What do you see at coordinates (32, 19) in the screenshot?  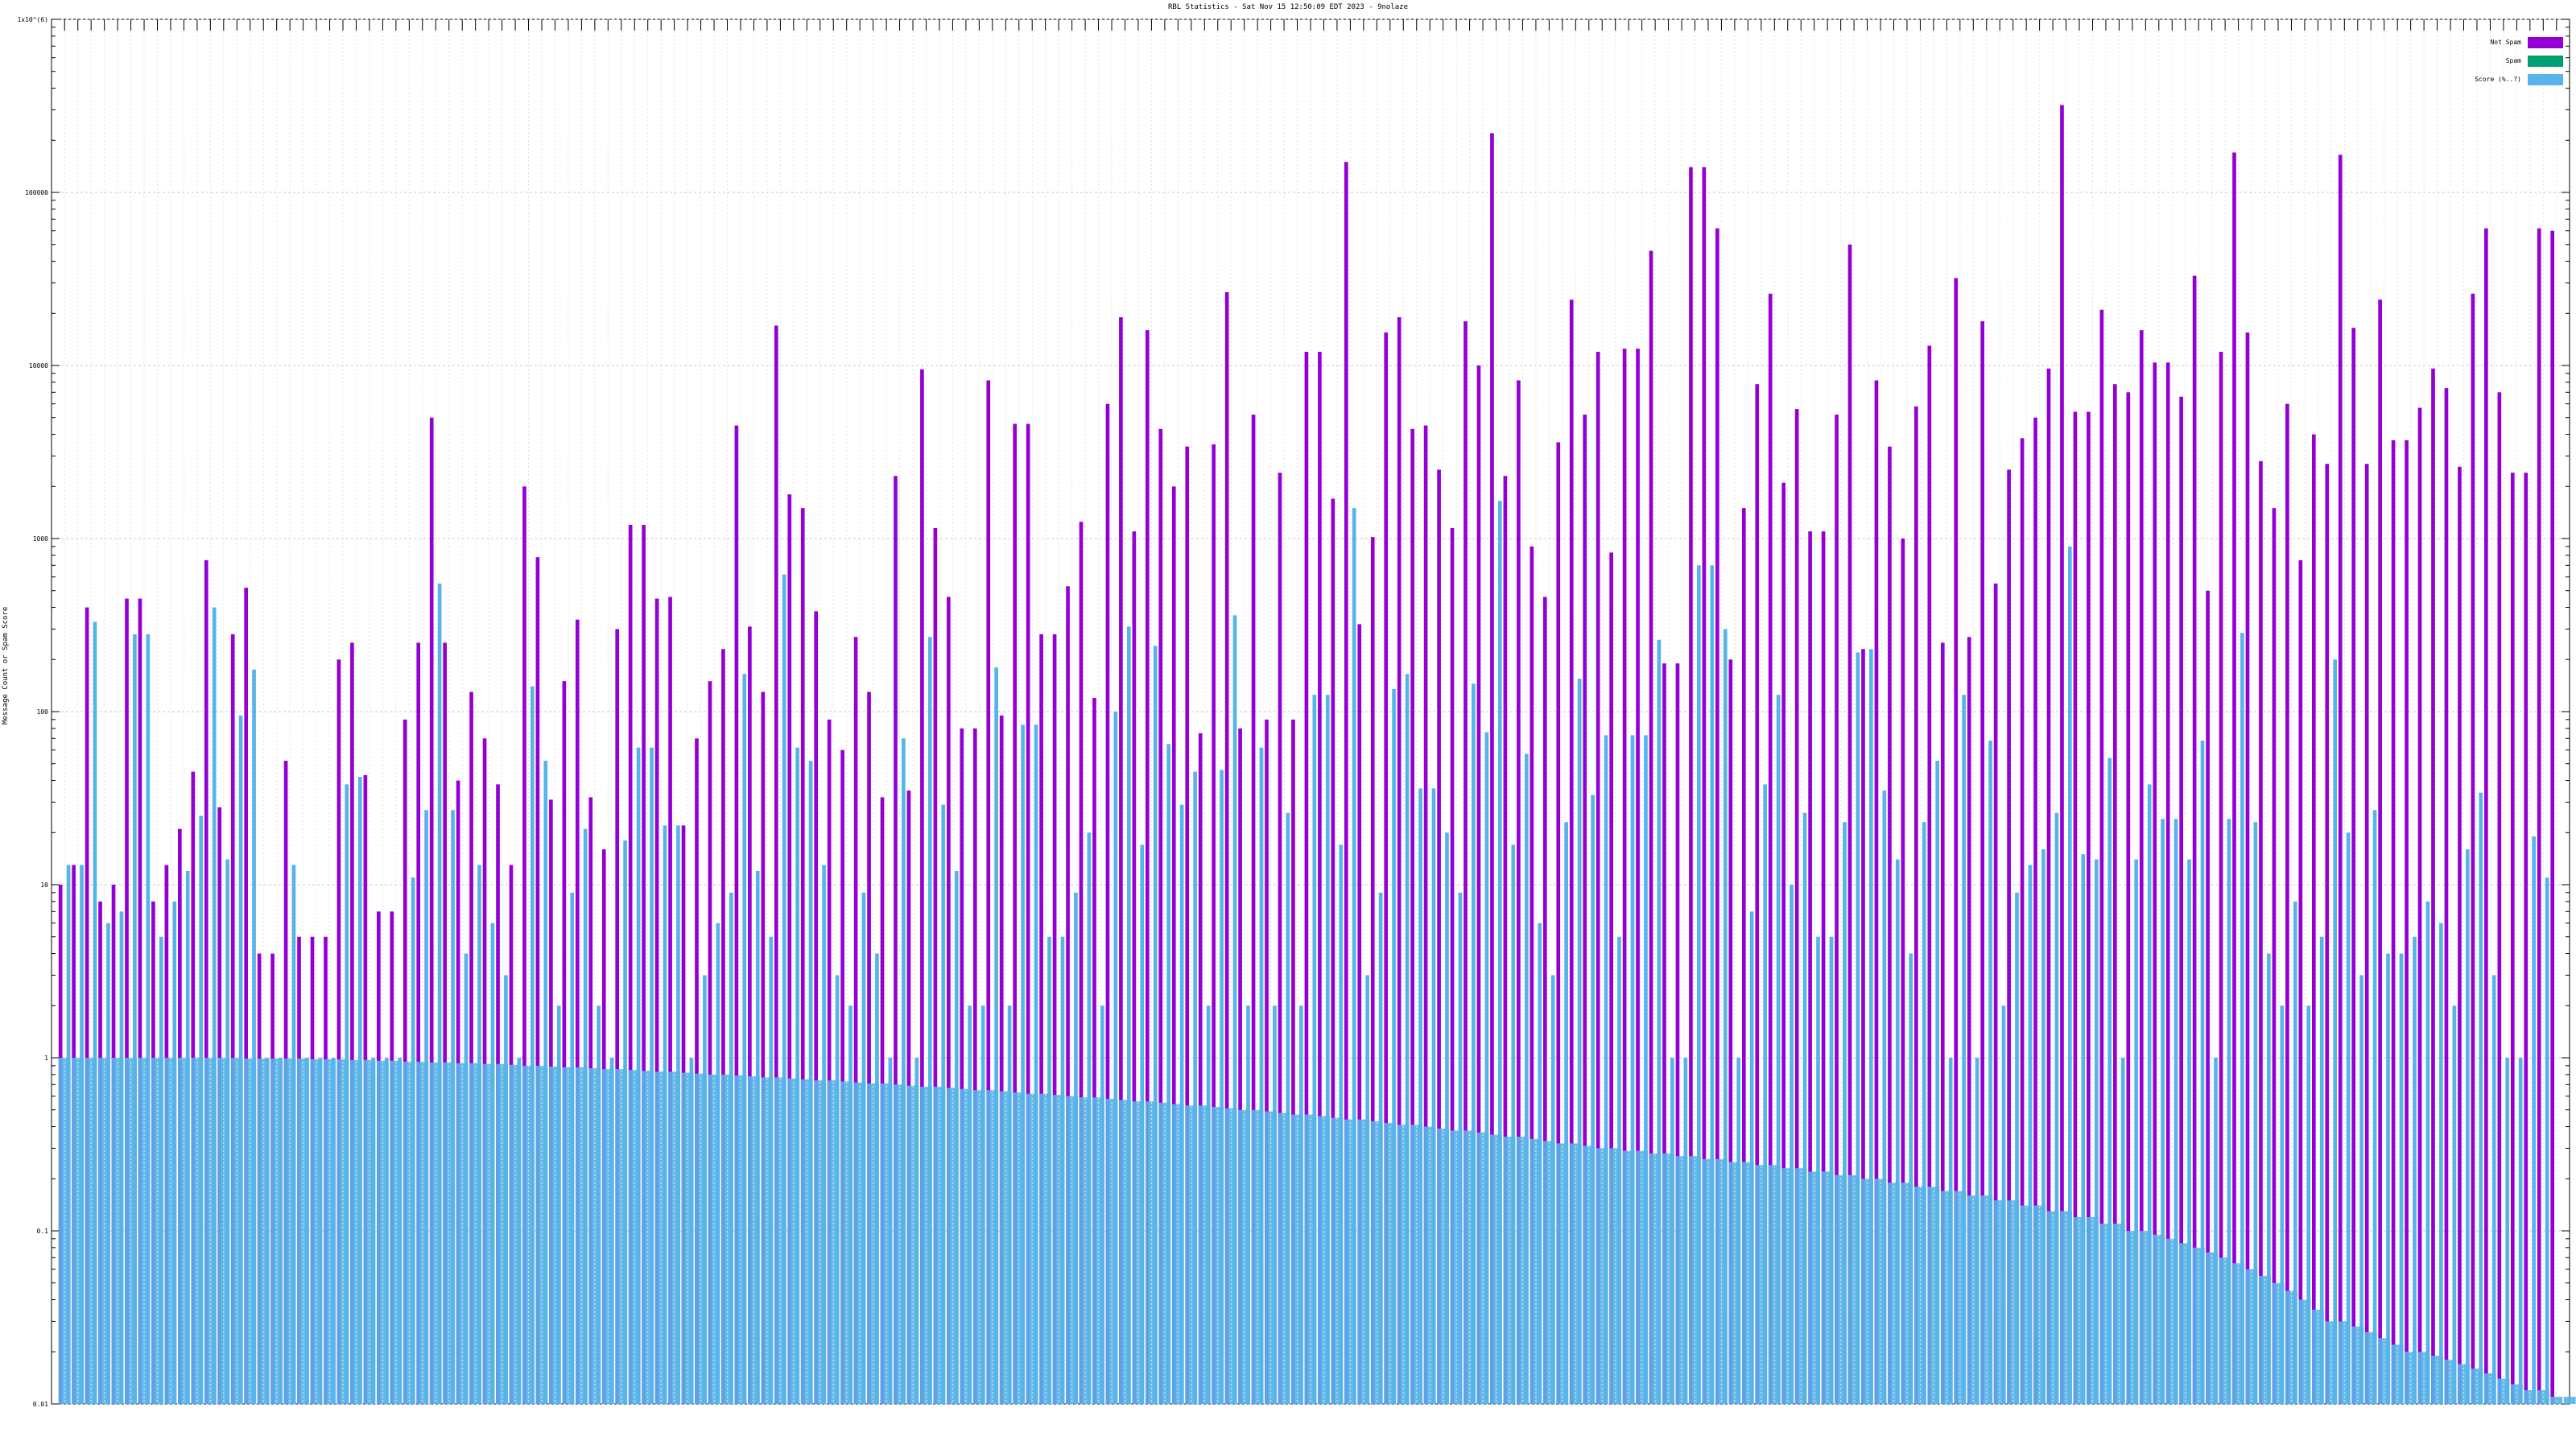 I see `y-tick-label: 1x10^(6)` at bounding box center [32, 19].